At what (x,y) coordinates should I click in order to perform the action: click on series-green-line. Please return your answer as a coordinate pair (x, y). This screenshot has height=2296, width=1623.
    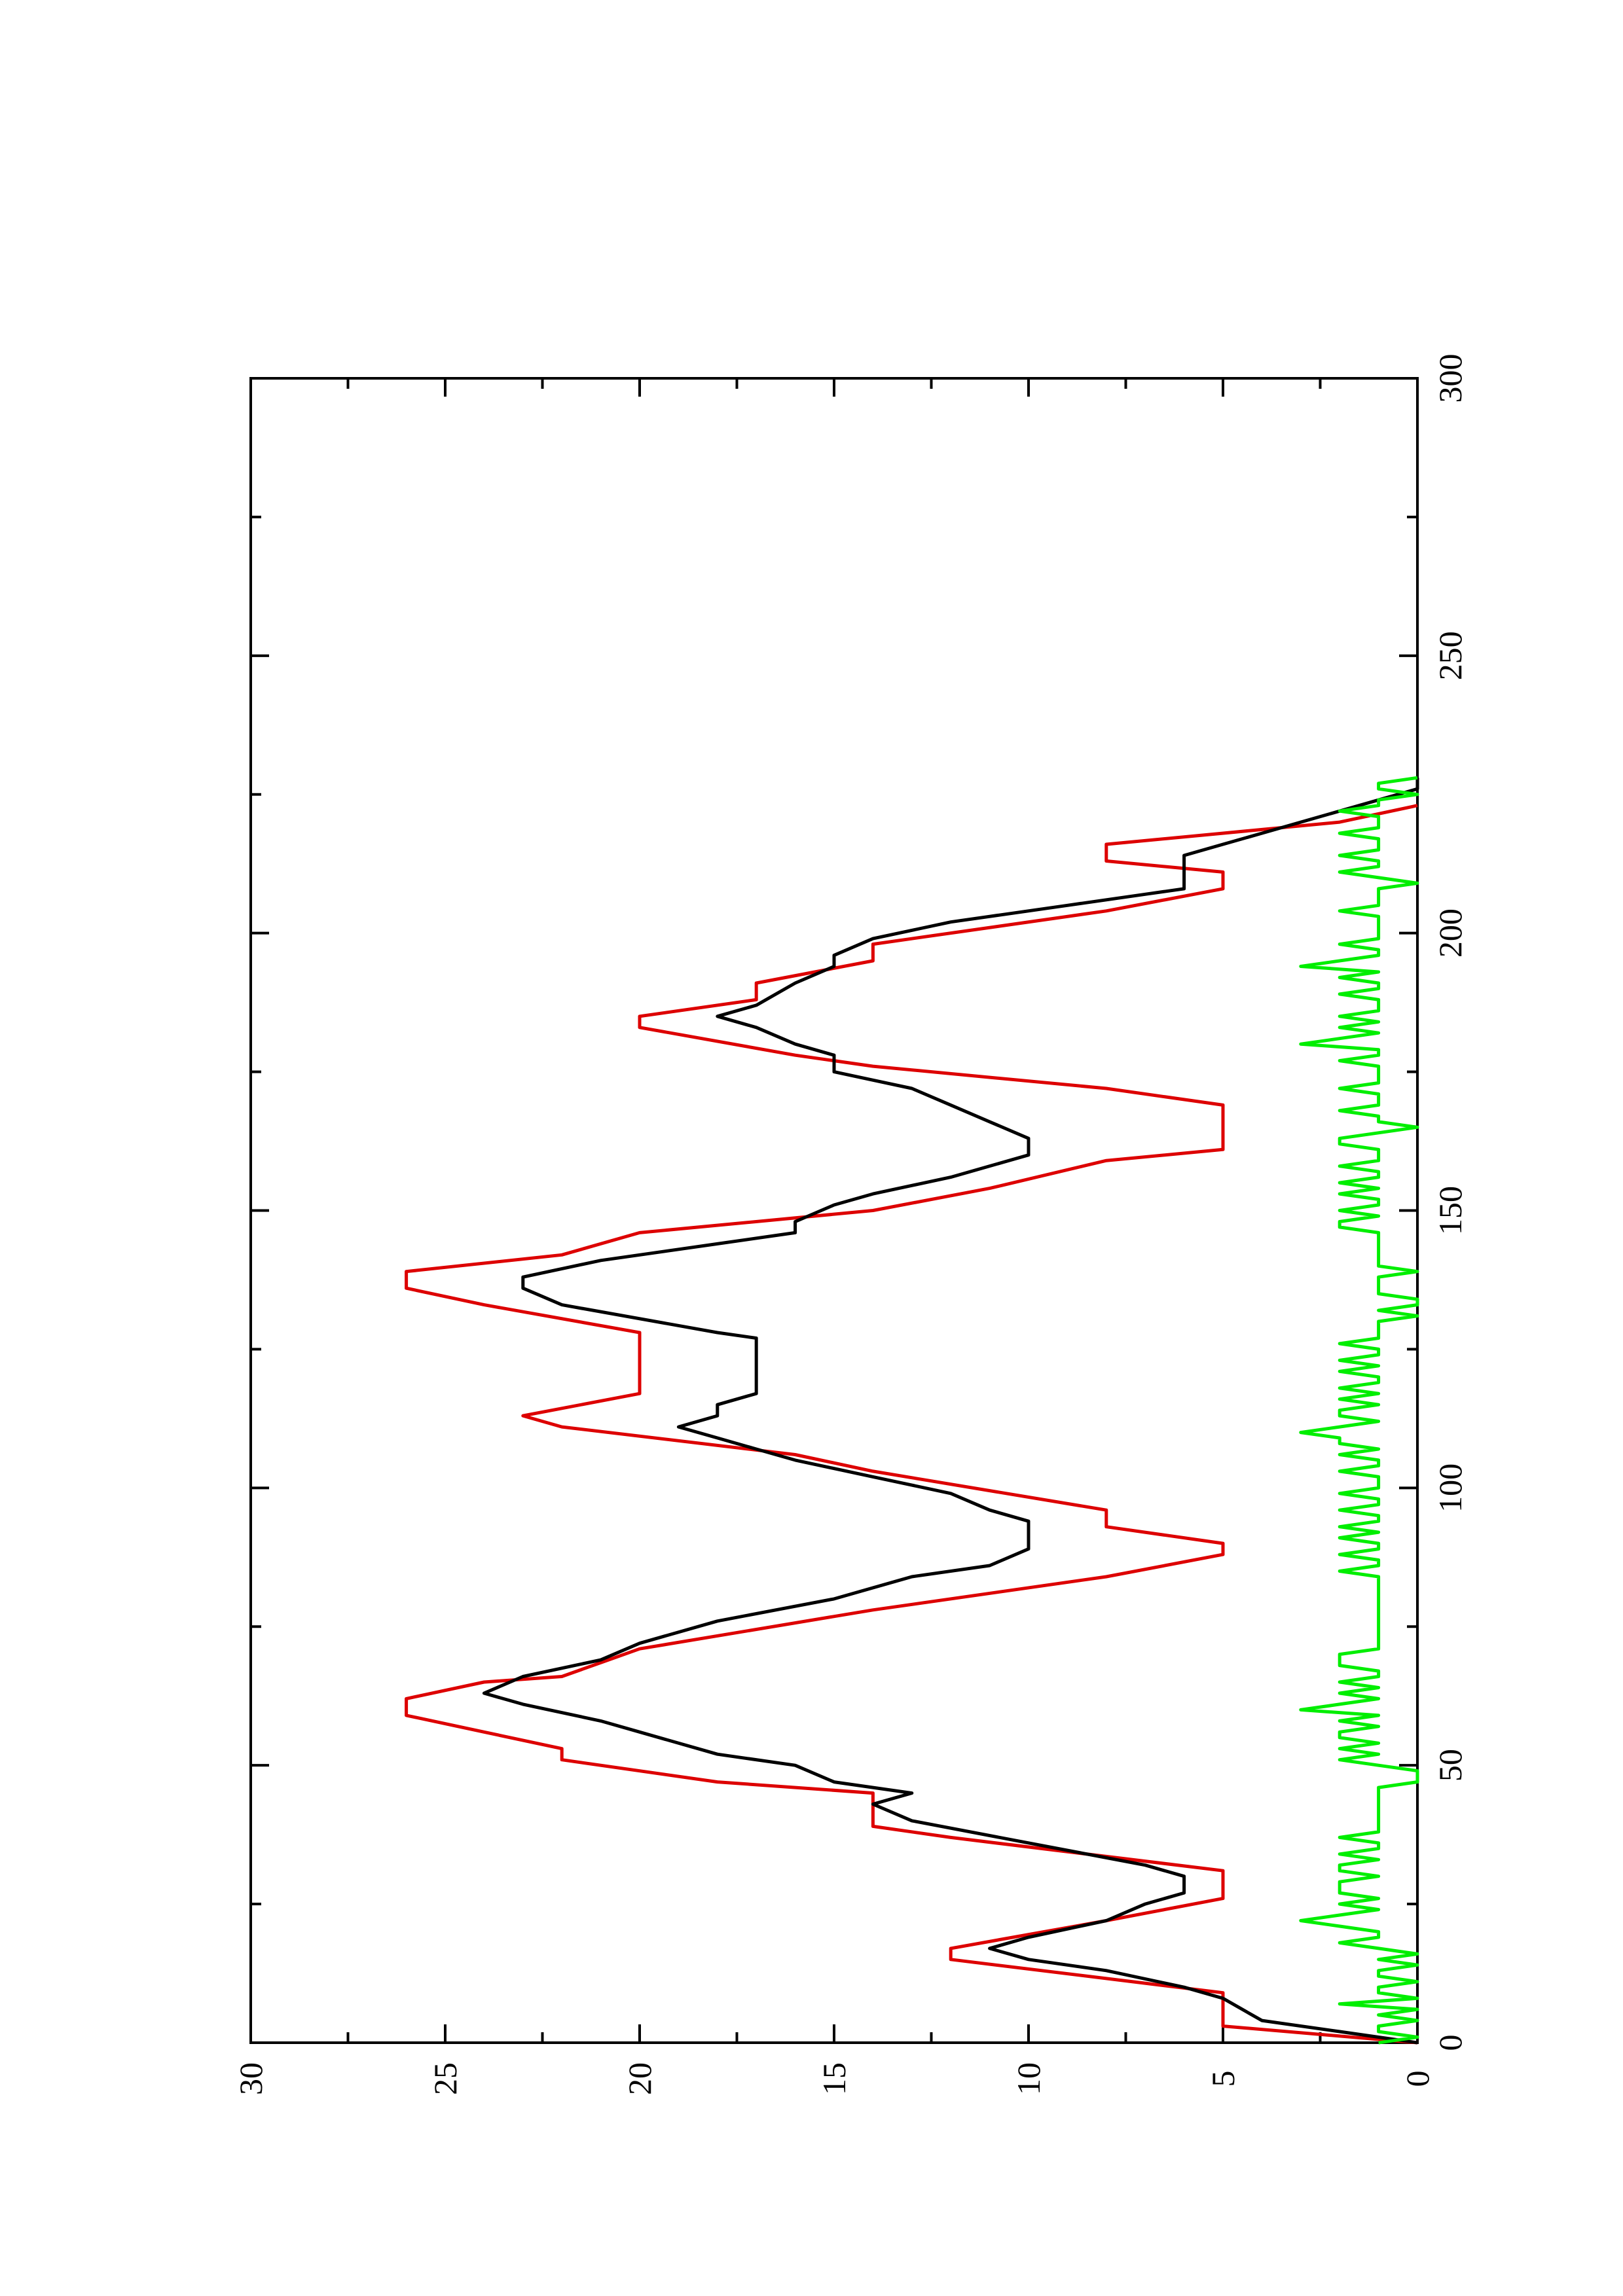
    Looking at the image, I should click on (1359, 1410).